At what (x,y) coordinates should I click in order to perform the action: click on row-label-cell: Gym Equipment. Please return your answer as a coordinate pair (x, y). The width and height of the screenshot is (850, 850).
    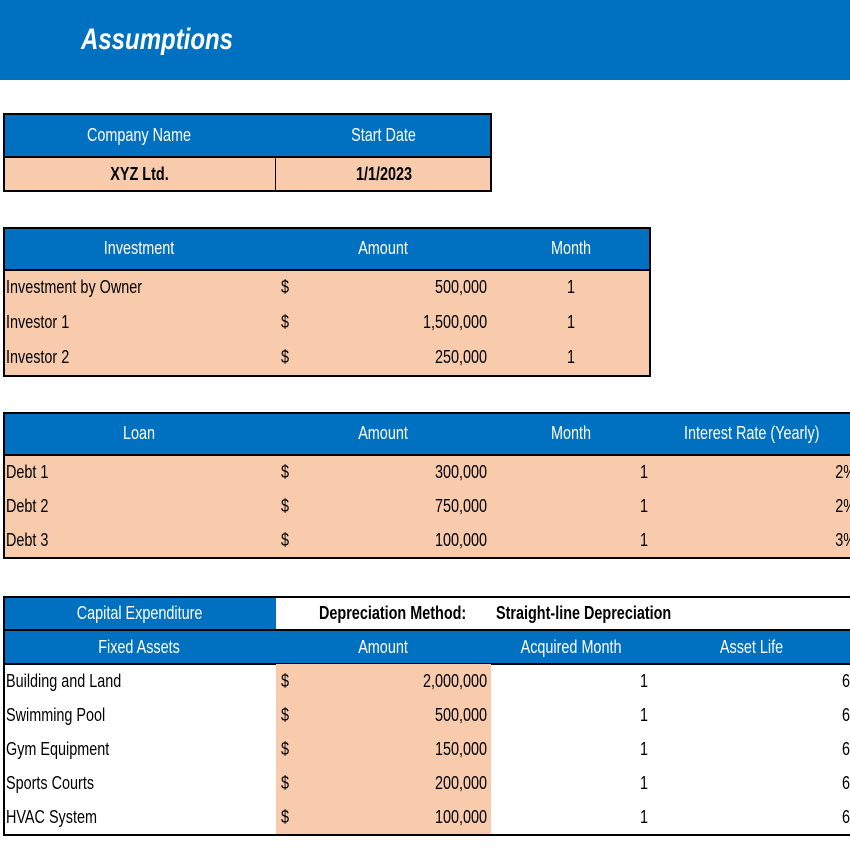
    Looking at the image, I should click on (139, 749).